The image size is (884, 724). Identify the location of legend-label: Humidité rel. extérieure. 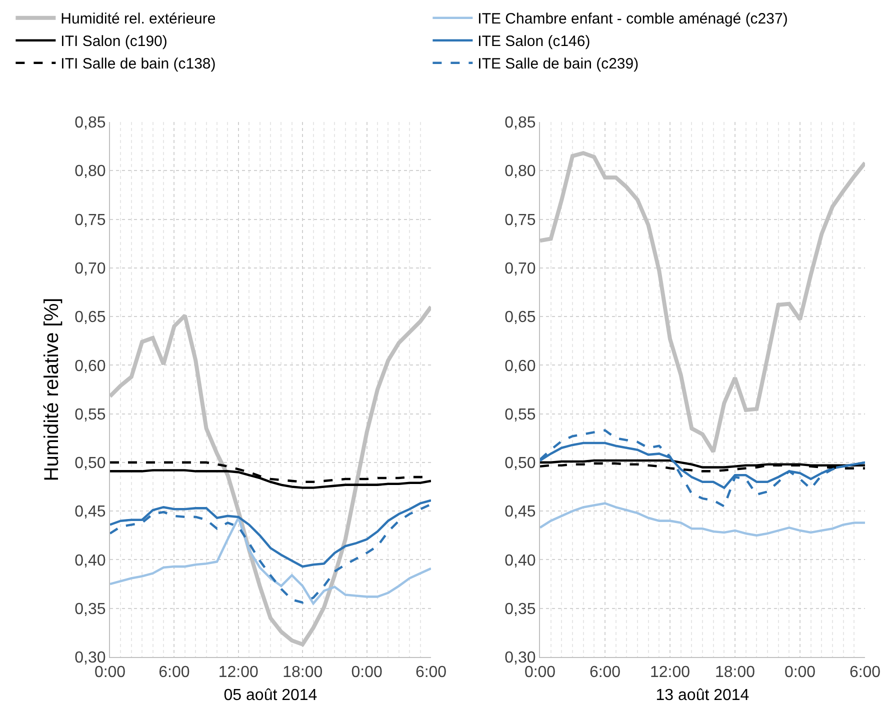
(138, 19).